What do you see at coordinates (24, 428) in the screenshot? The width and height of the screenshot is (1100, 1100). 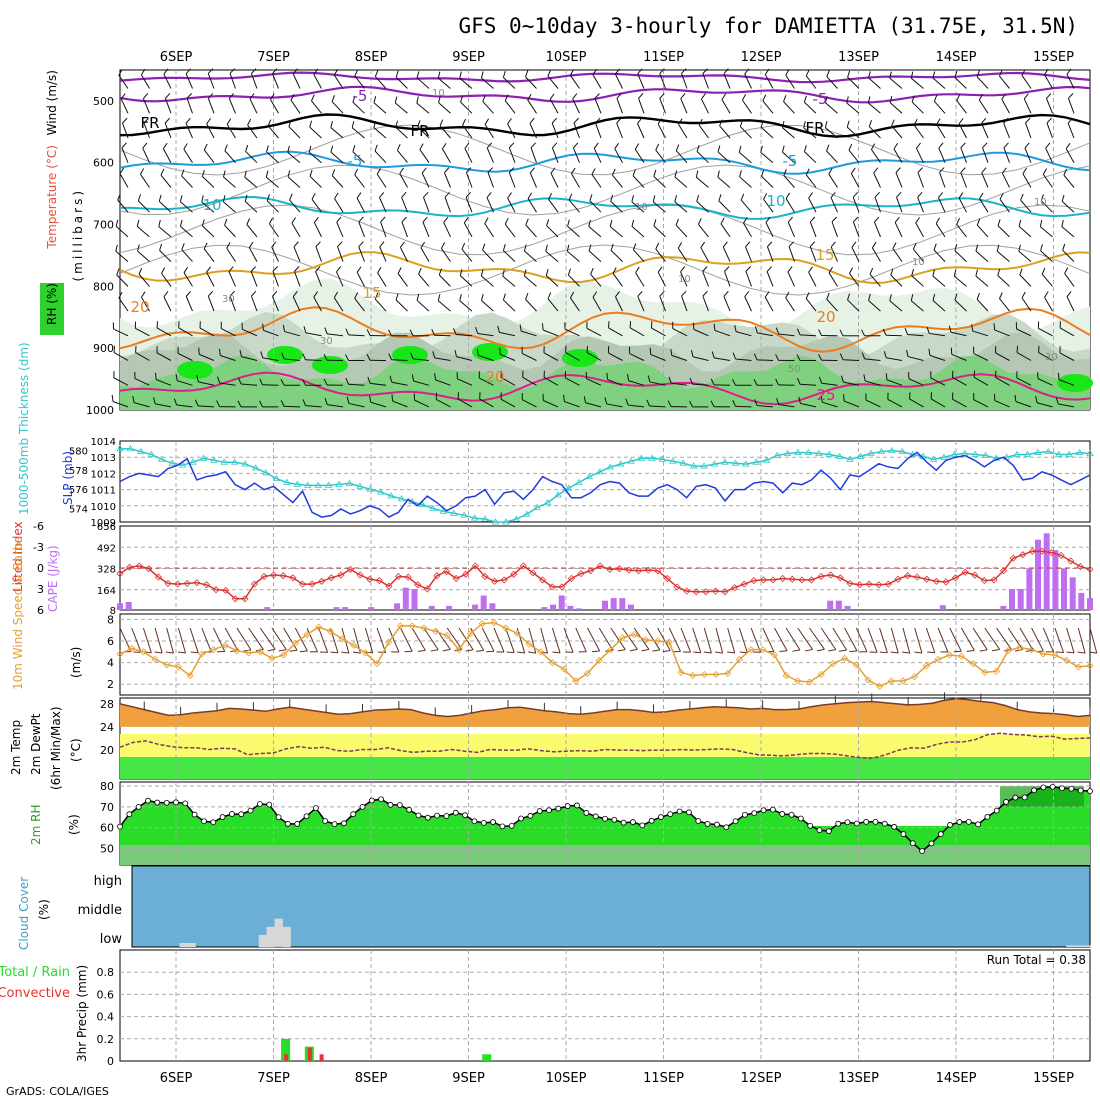 I see `ylabel-thickness: 1000-500mb Thickness (dm)` at bounding box center [24, 428].